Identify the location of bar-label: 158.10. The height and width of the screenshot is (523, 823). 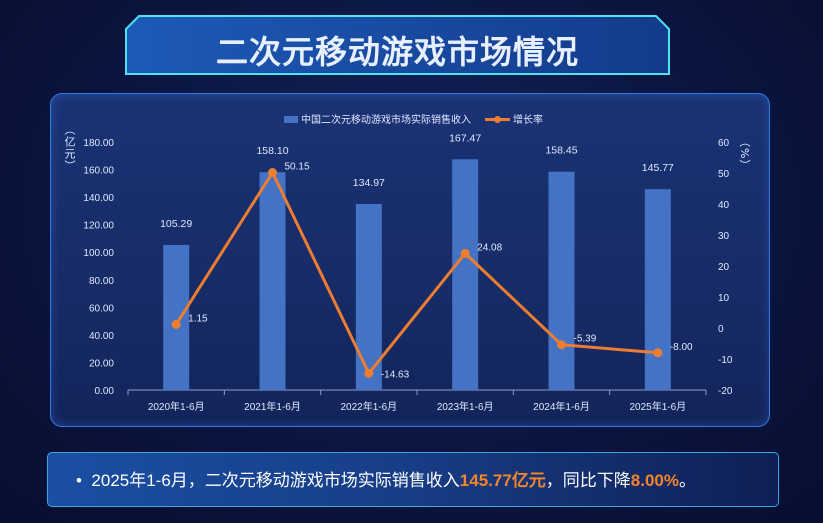
(272, 151).